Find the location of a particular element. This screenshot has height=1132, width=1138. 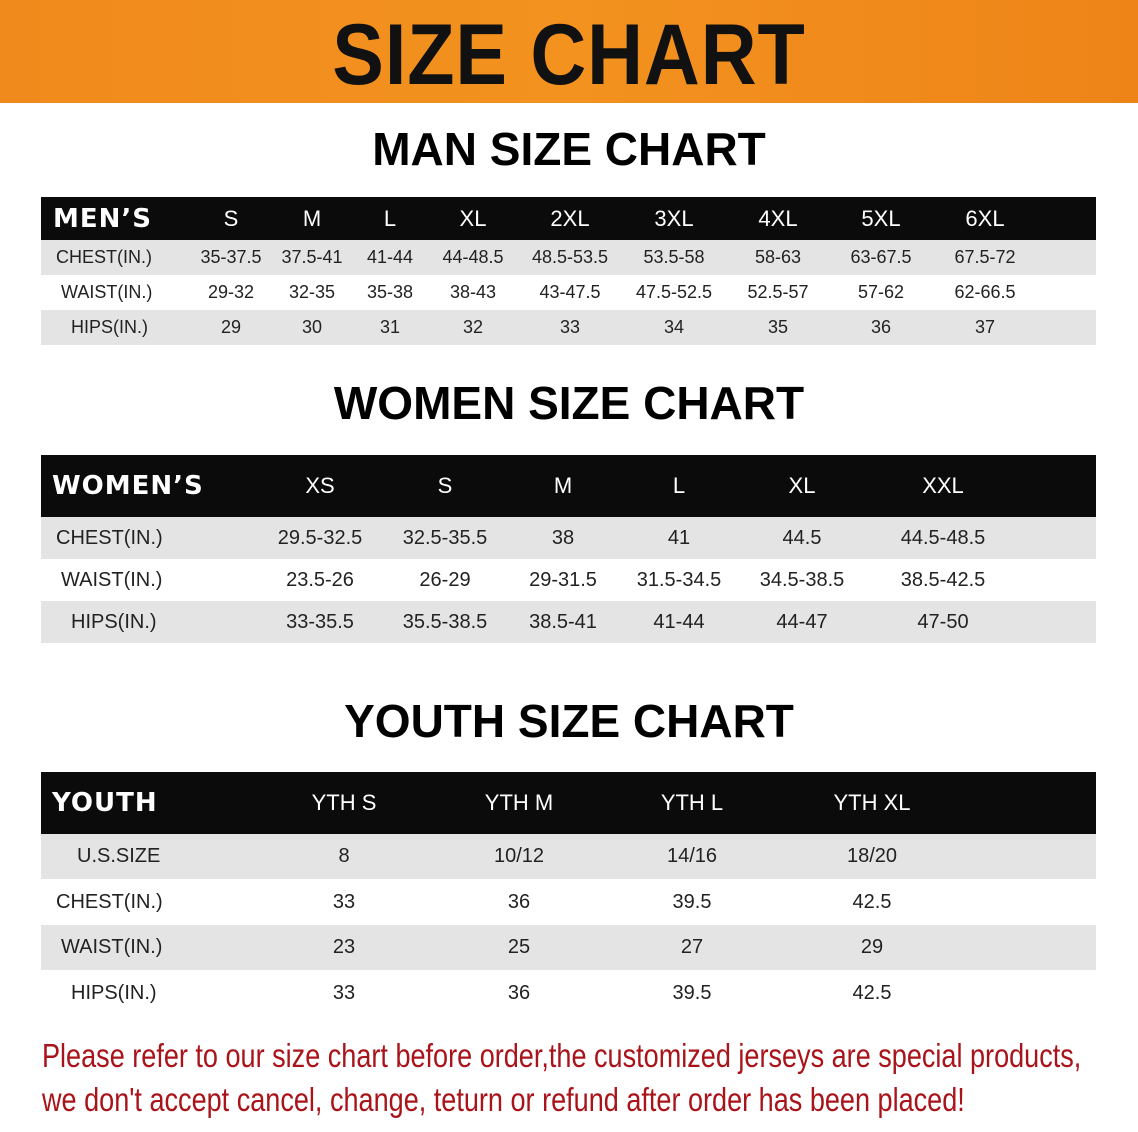

table-title-cell: MEN’S is located at coordinates (102, 218).